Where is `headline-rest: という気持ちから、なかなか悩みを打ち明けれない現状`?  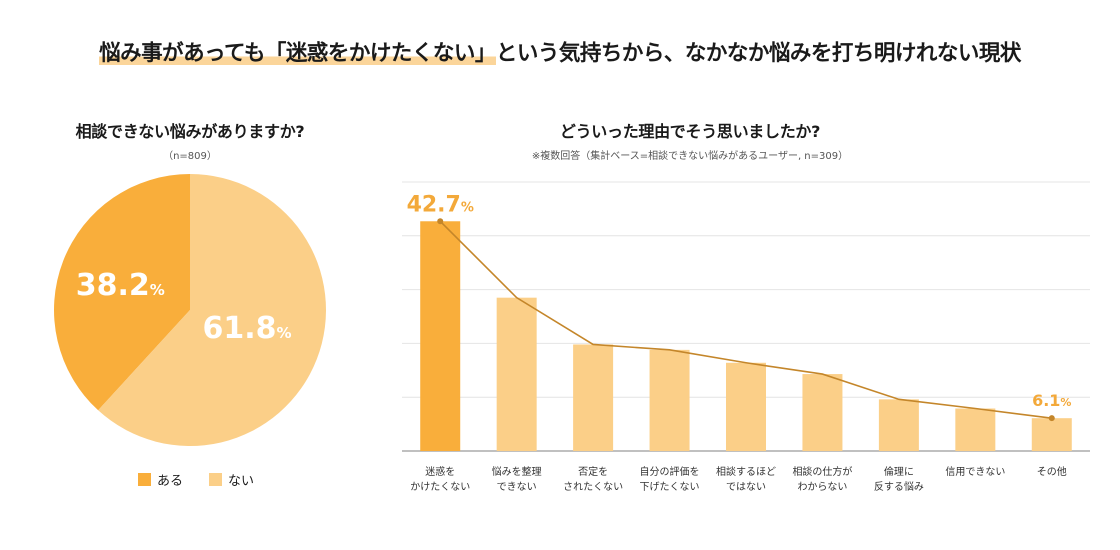
headline-rest: という気持ちから、なかなか悩みを打ち明けれない現状 is located at coordinates (758, 53).